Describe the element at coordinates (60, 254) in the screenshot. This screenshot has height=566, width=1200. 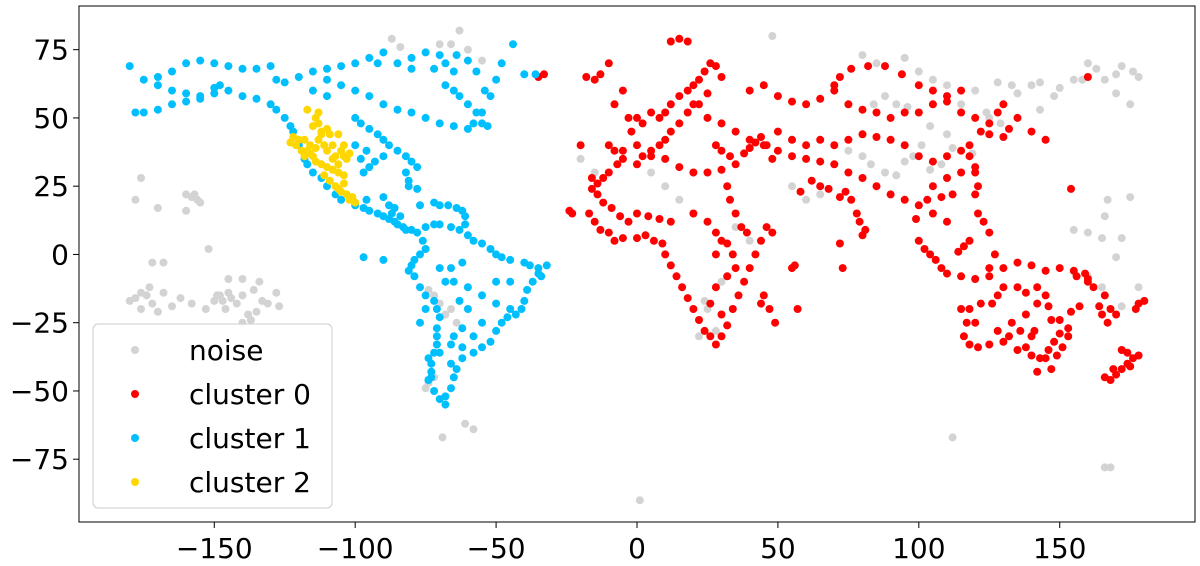
I see `y-tick-label: 0` at that location.